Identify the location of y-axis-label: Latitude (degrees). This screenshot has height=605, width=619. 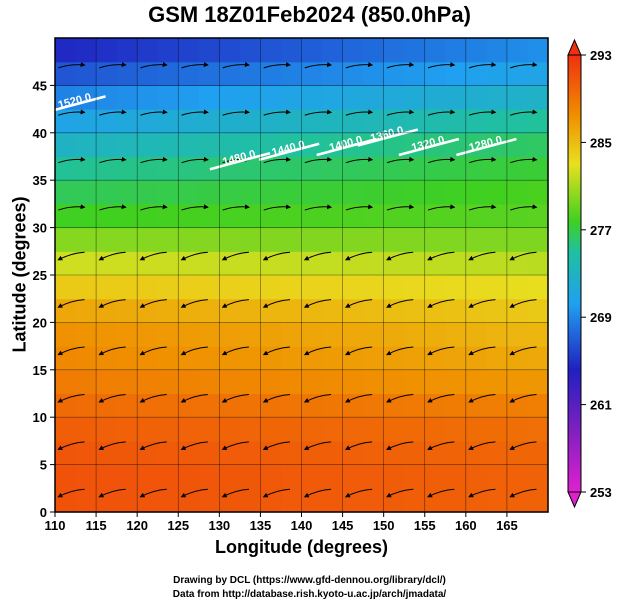
(19, 274).